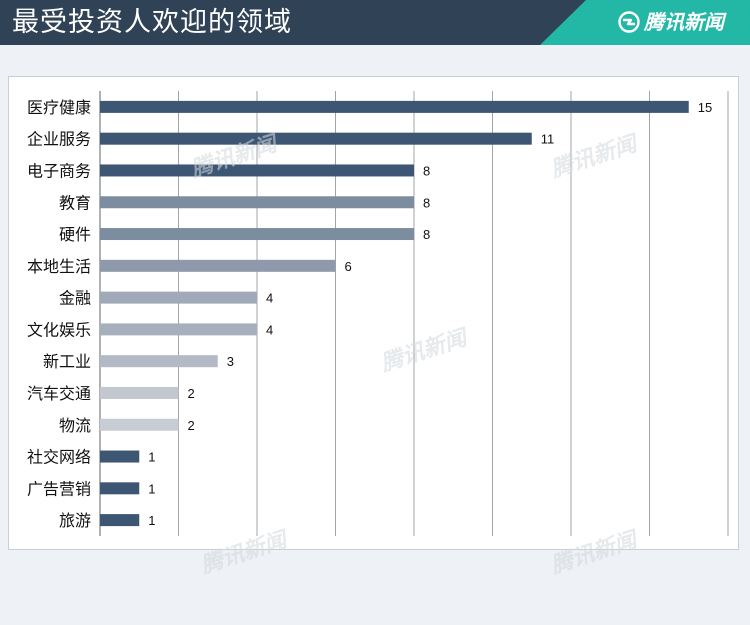 This screenshot has width=750, height=625. I want to click on category-label: 旅游, so click(75, 520).